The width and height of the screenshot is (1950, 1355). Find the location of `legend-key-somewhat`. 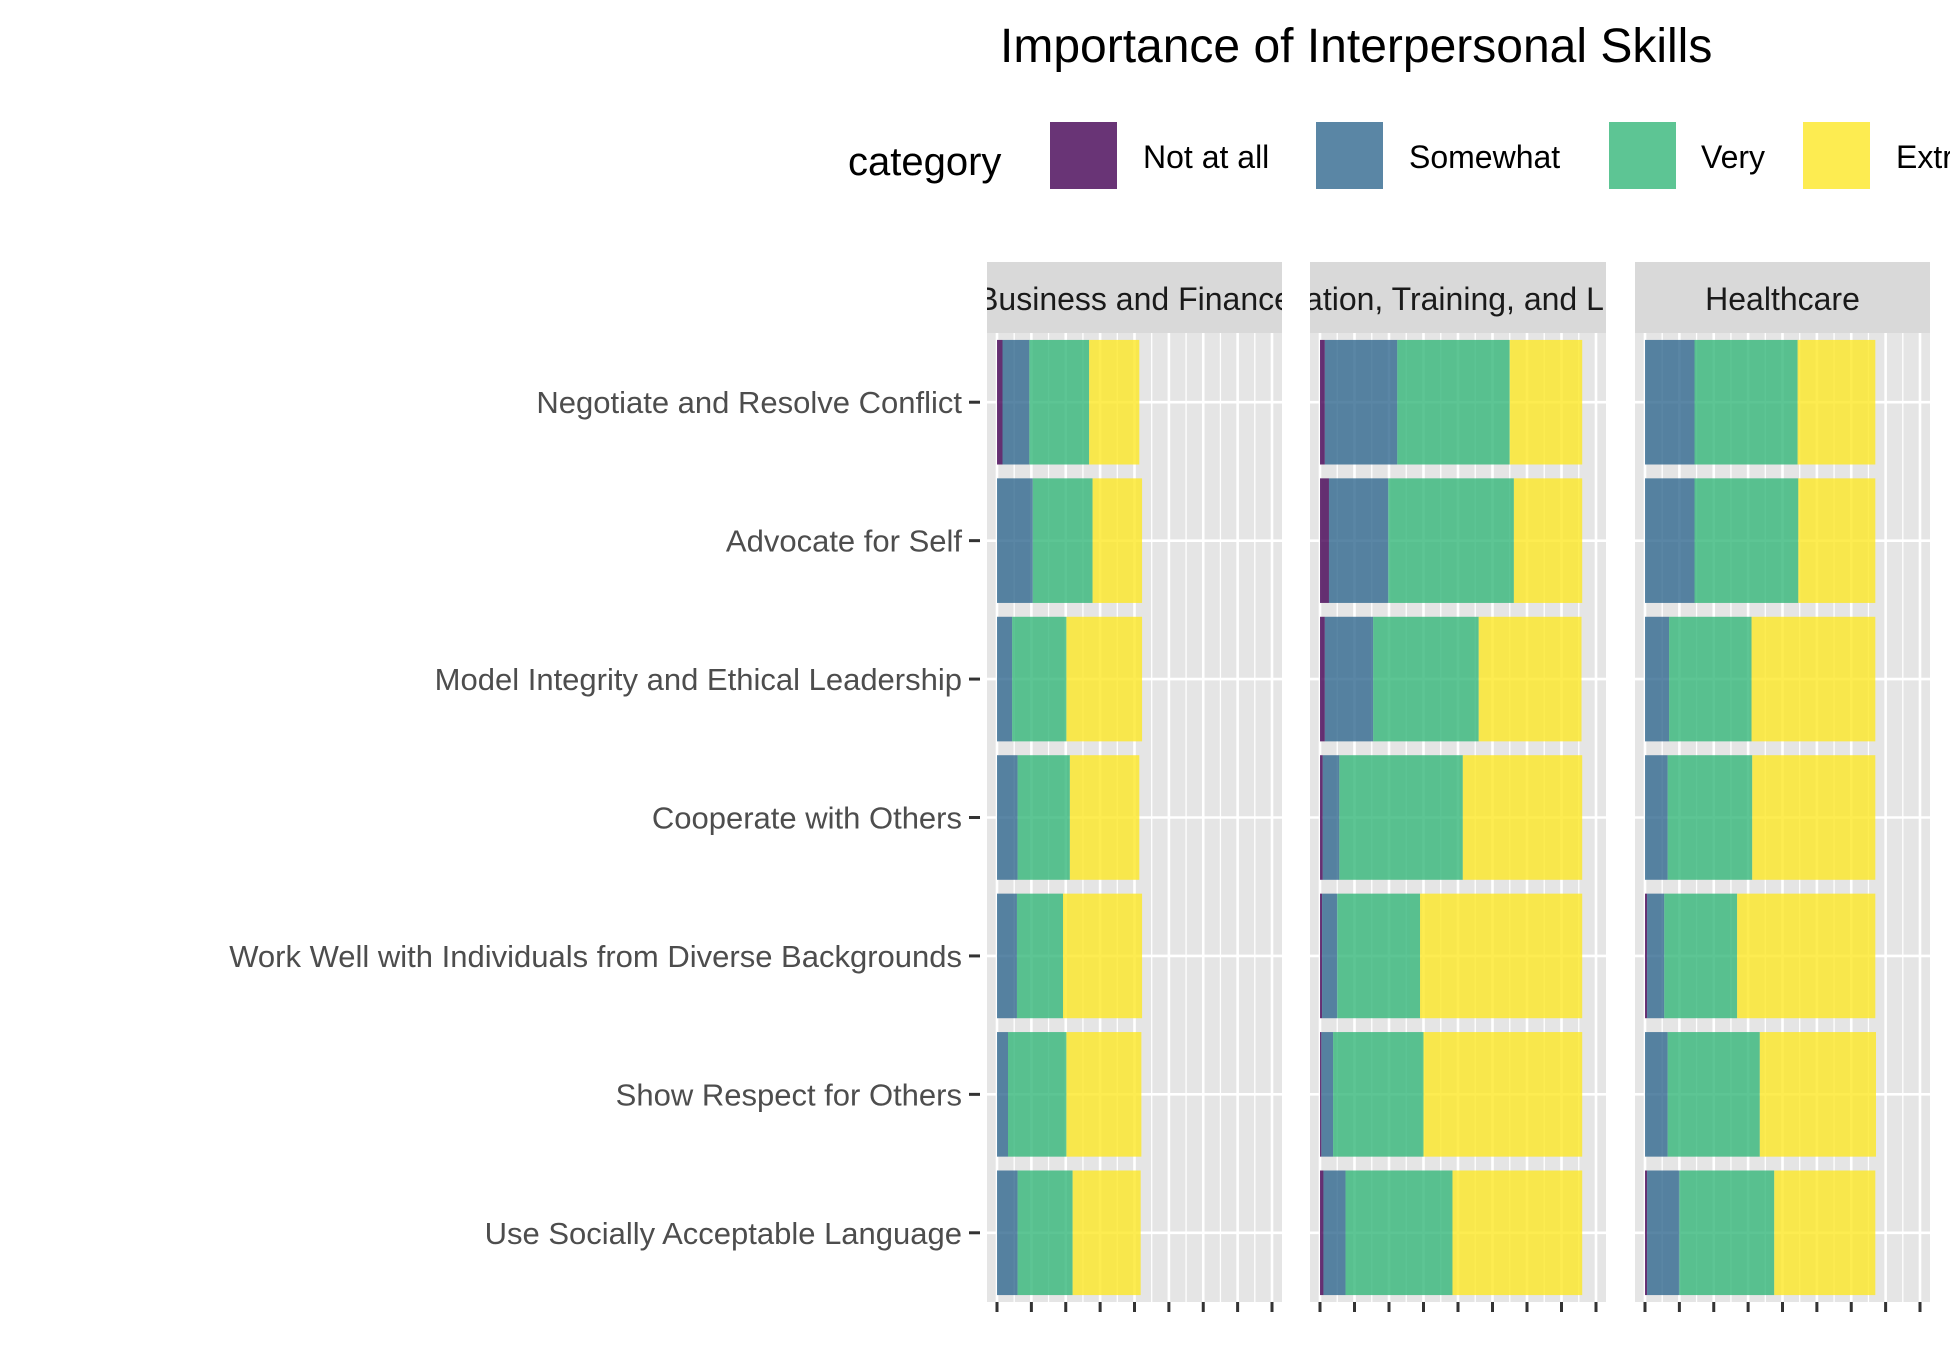

legend-key-somewhat is located at coordinates (1349, 155).